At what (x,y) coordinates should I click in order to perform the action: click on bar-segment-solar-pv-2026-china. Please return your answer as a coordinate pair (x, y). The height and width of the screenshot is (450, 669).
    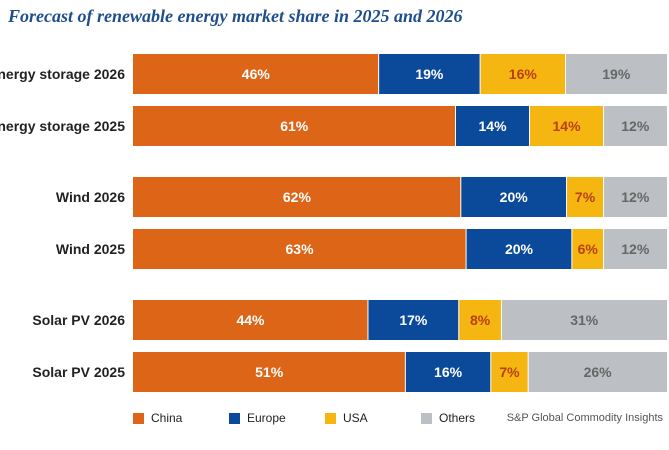
    Looking at the image, I should click on (250, 320).